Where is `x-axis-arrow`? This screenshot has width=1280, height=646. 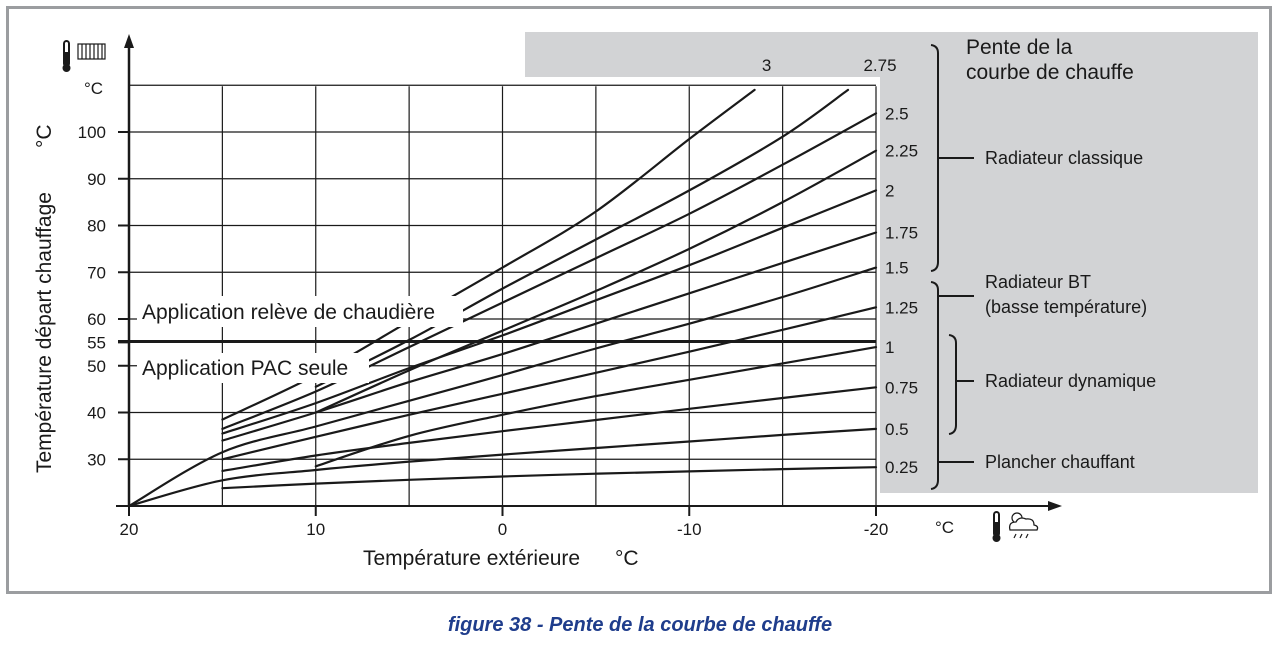 x-axis-arrow is located at coordinates (1055, 506).